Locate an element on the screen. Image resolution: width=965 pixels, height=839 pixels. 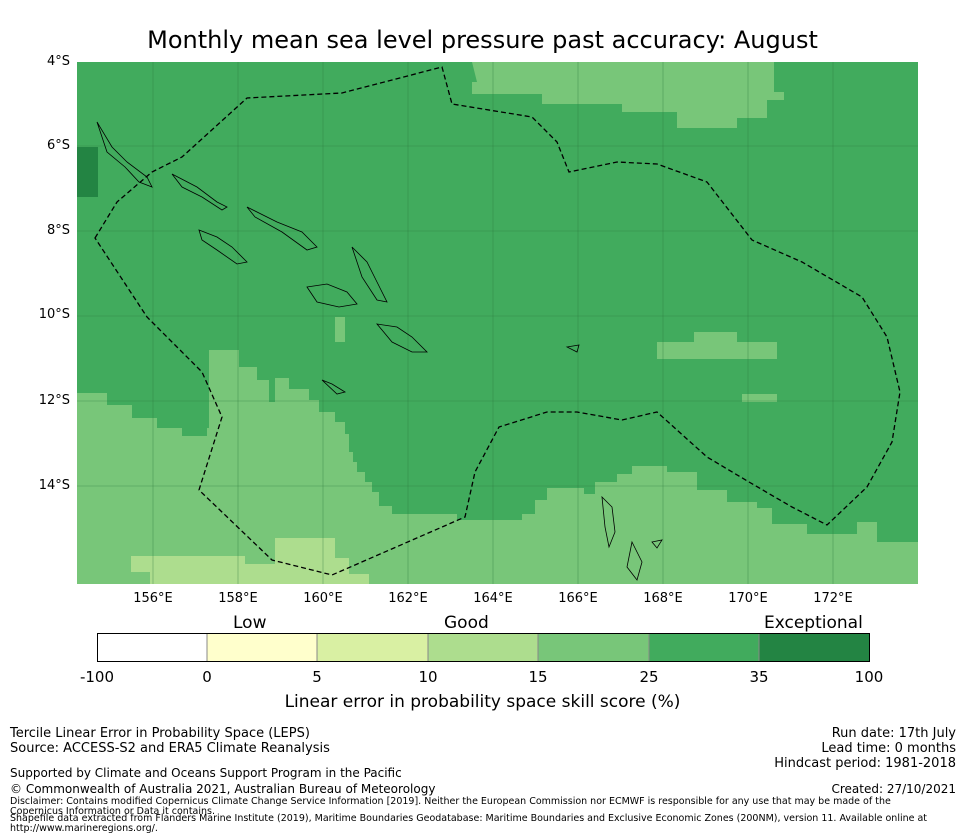
colorbar is located at coordinates (483, 647).